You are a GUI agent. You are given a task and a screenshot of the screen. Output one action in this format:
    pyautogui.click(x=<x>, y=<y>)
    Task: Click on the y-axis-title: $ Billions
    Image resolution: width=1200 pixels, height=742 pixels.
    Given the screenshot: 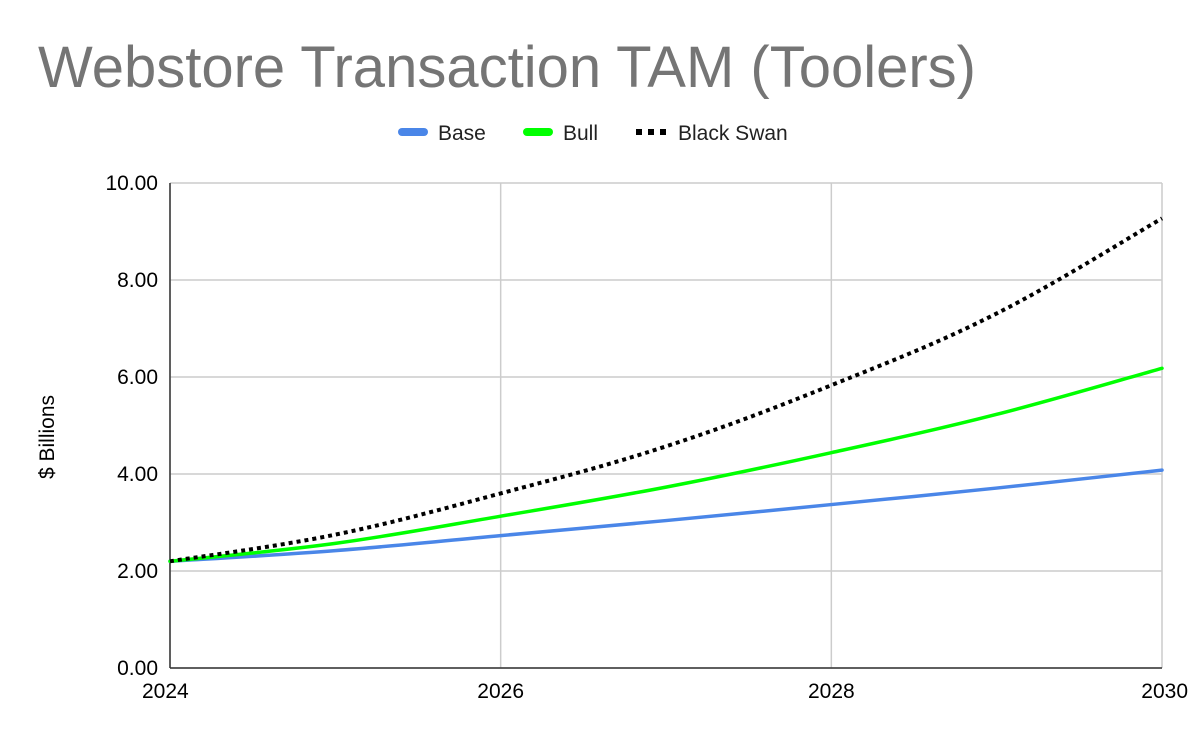 What is the action you would take?
    pyautogui.click(x=47, y=437)
    